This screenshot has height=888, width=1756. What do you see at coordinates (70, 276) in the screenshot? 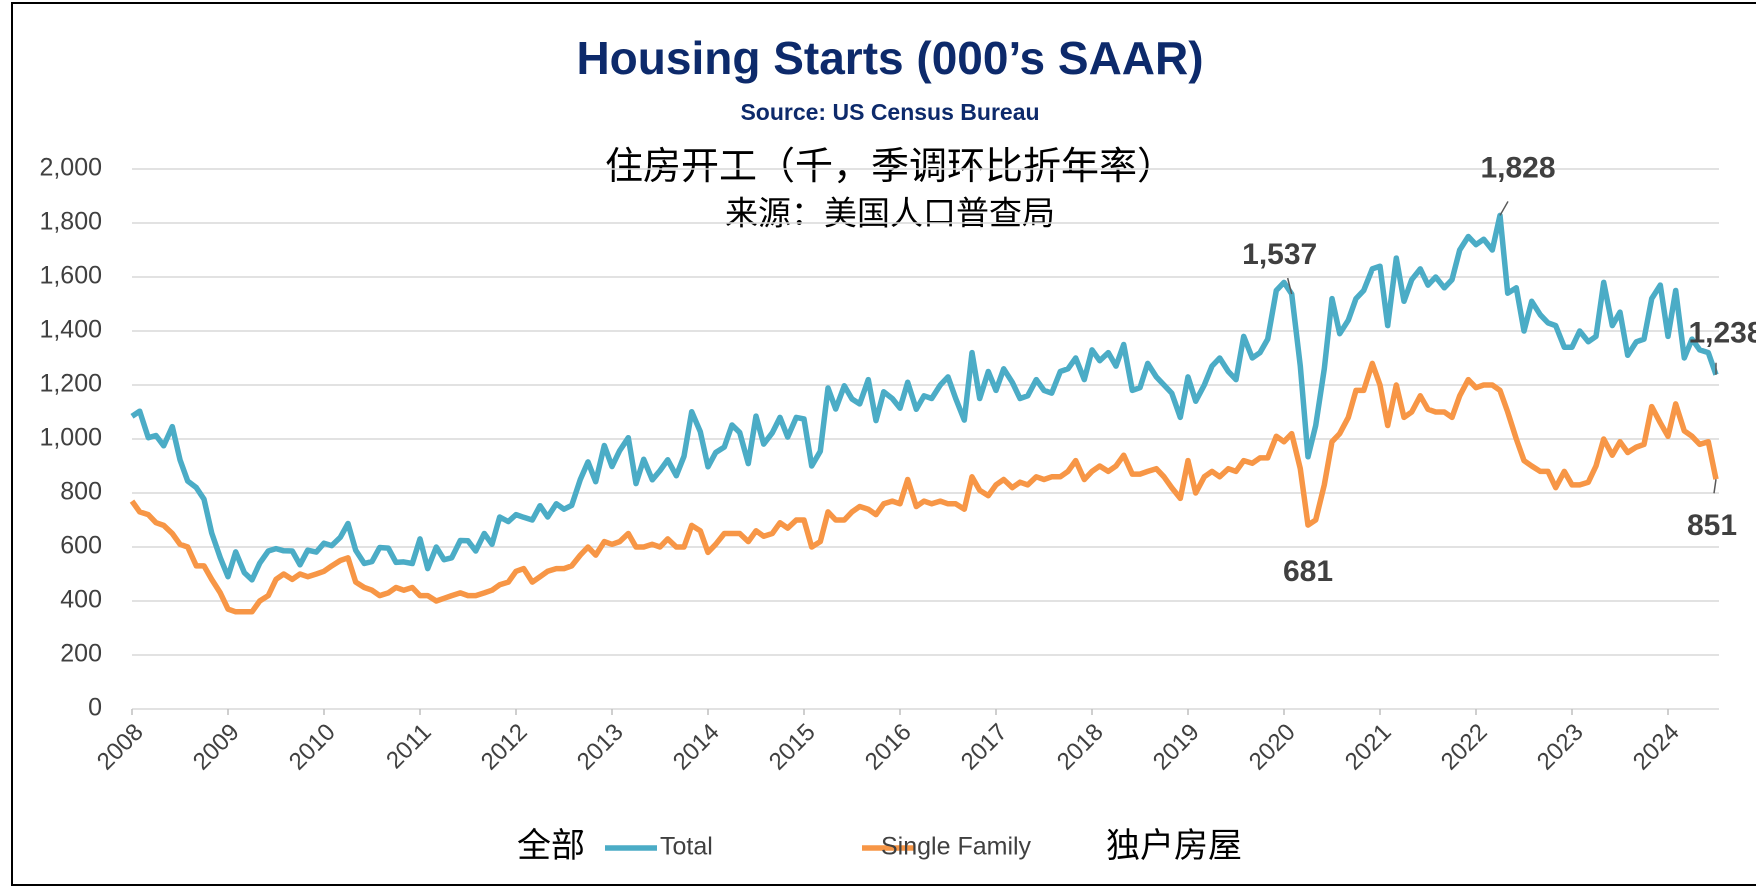
I see `y-tick-label: 1,600` at bounding box center [70, 276].